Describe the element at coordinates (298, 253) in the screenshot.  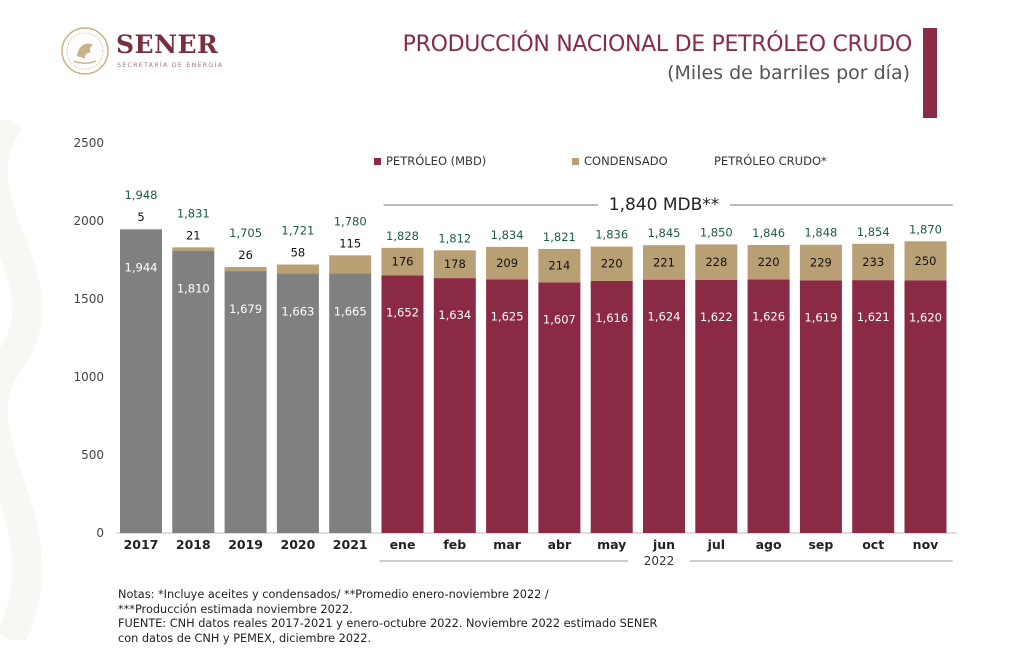
I see `bar-label-condensado: 58` at that location.